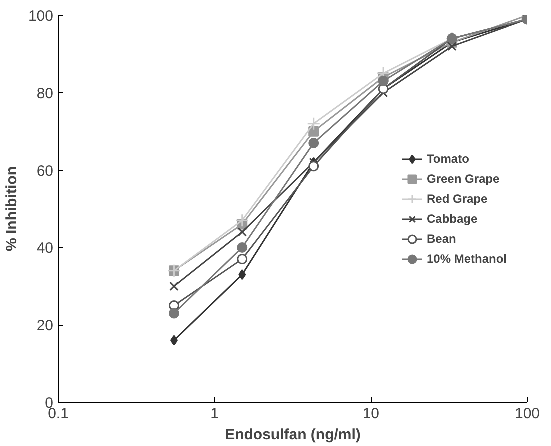 This screenshot has height=446, width=551. Describe the element at coordinates (527, 414) in the screenshot. I see `x-tick-label: 100` at that location.